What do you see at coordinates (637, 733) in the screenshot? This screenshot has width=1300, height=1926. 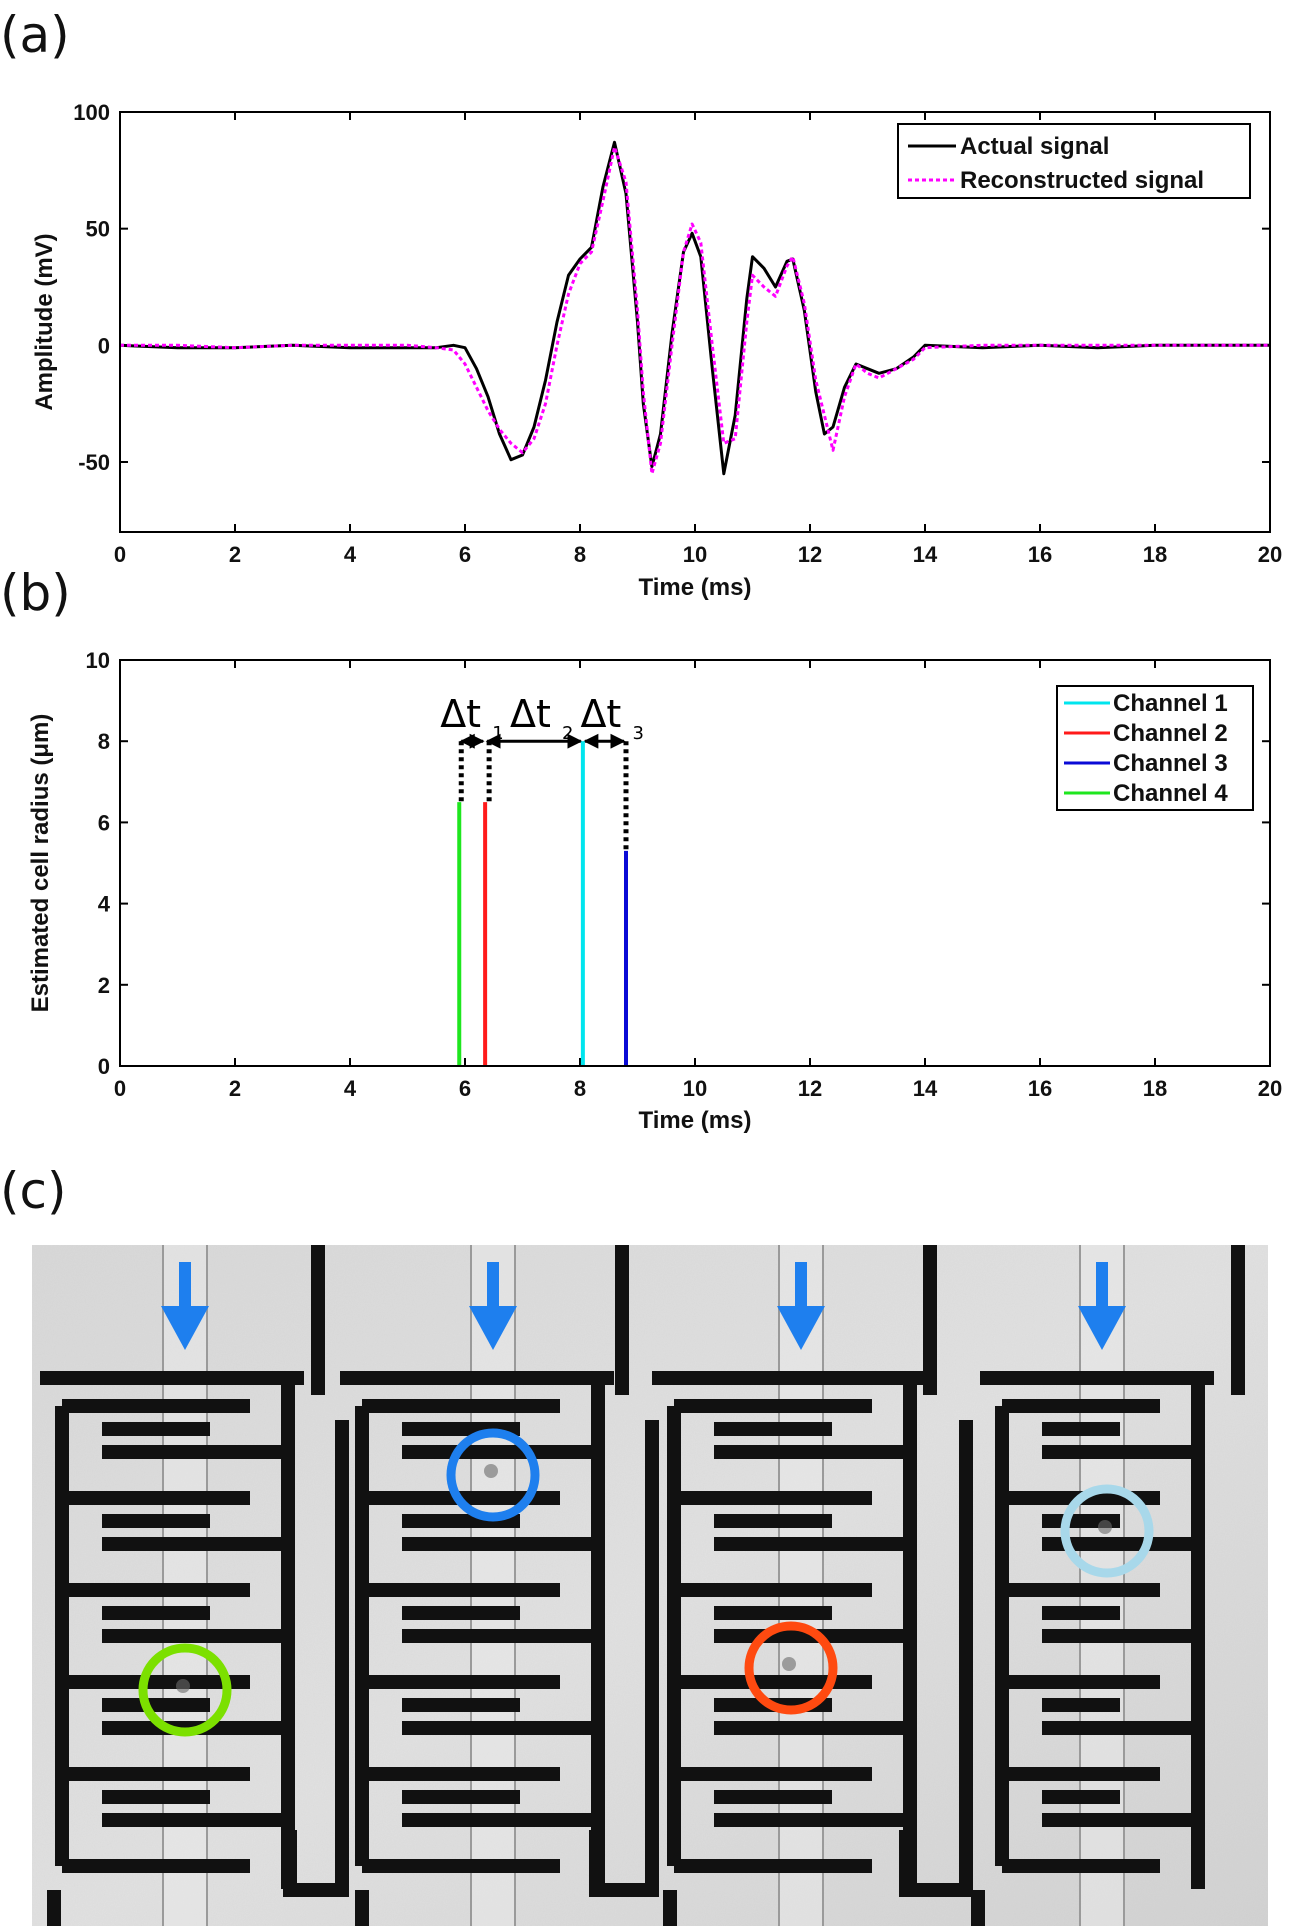 I see `annotation-sub-3: 3` at bounding box center [637, 733].